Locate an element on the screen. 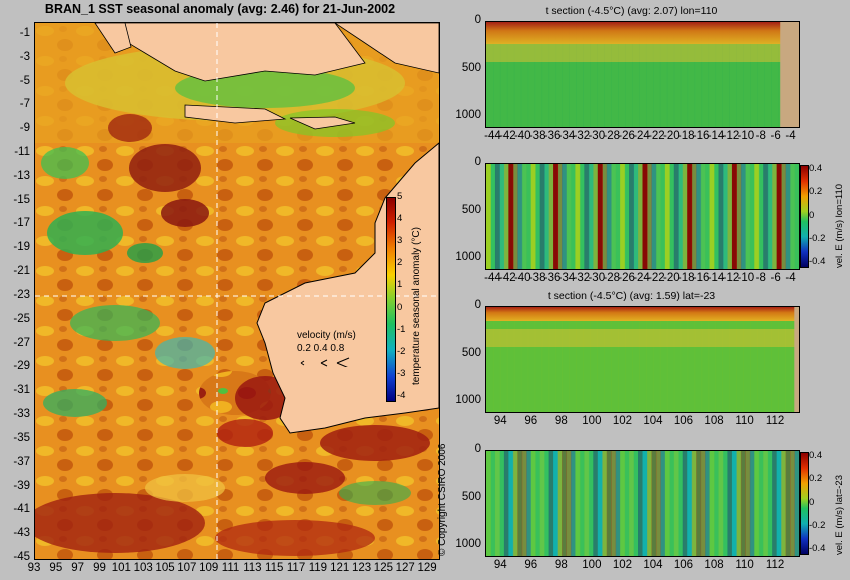 This screenshot has width=850, height=580. map-lon-tick: 93 is located at coordinates (34, 568).